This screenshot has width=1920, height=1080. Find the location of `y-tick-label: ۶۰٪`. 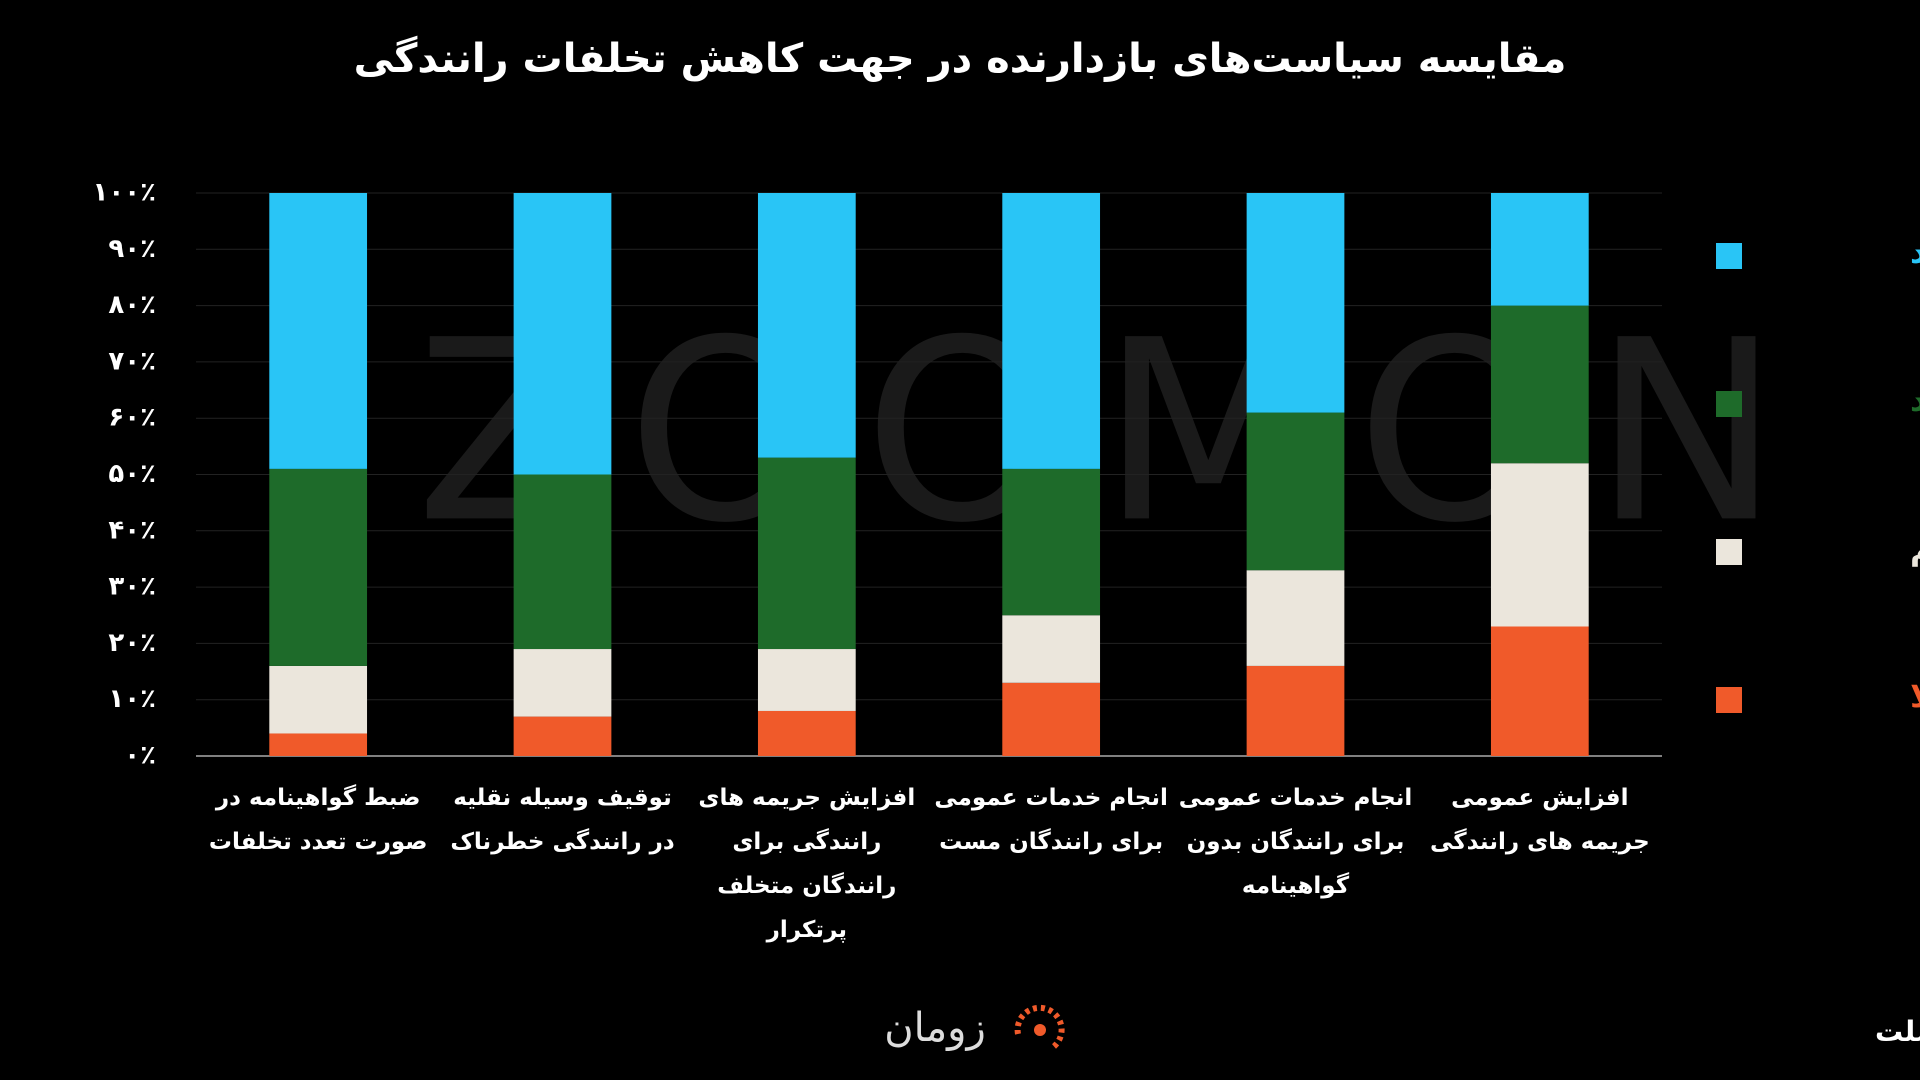

y-tick-label: ۶۰٪ is located at coordinates (132, 418).